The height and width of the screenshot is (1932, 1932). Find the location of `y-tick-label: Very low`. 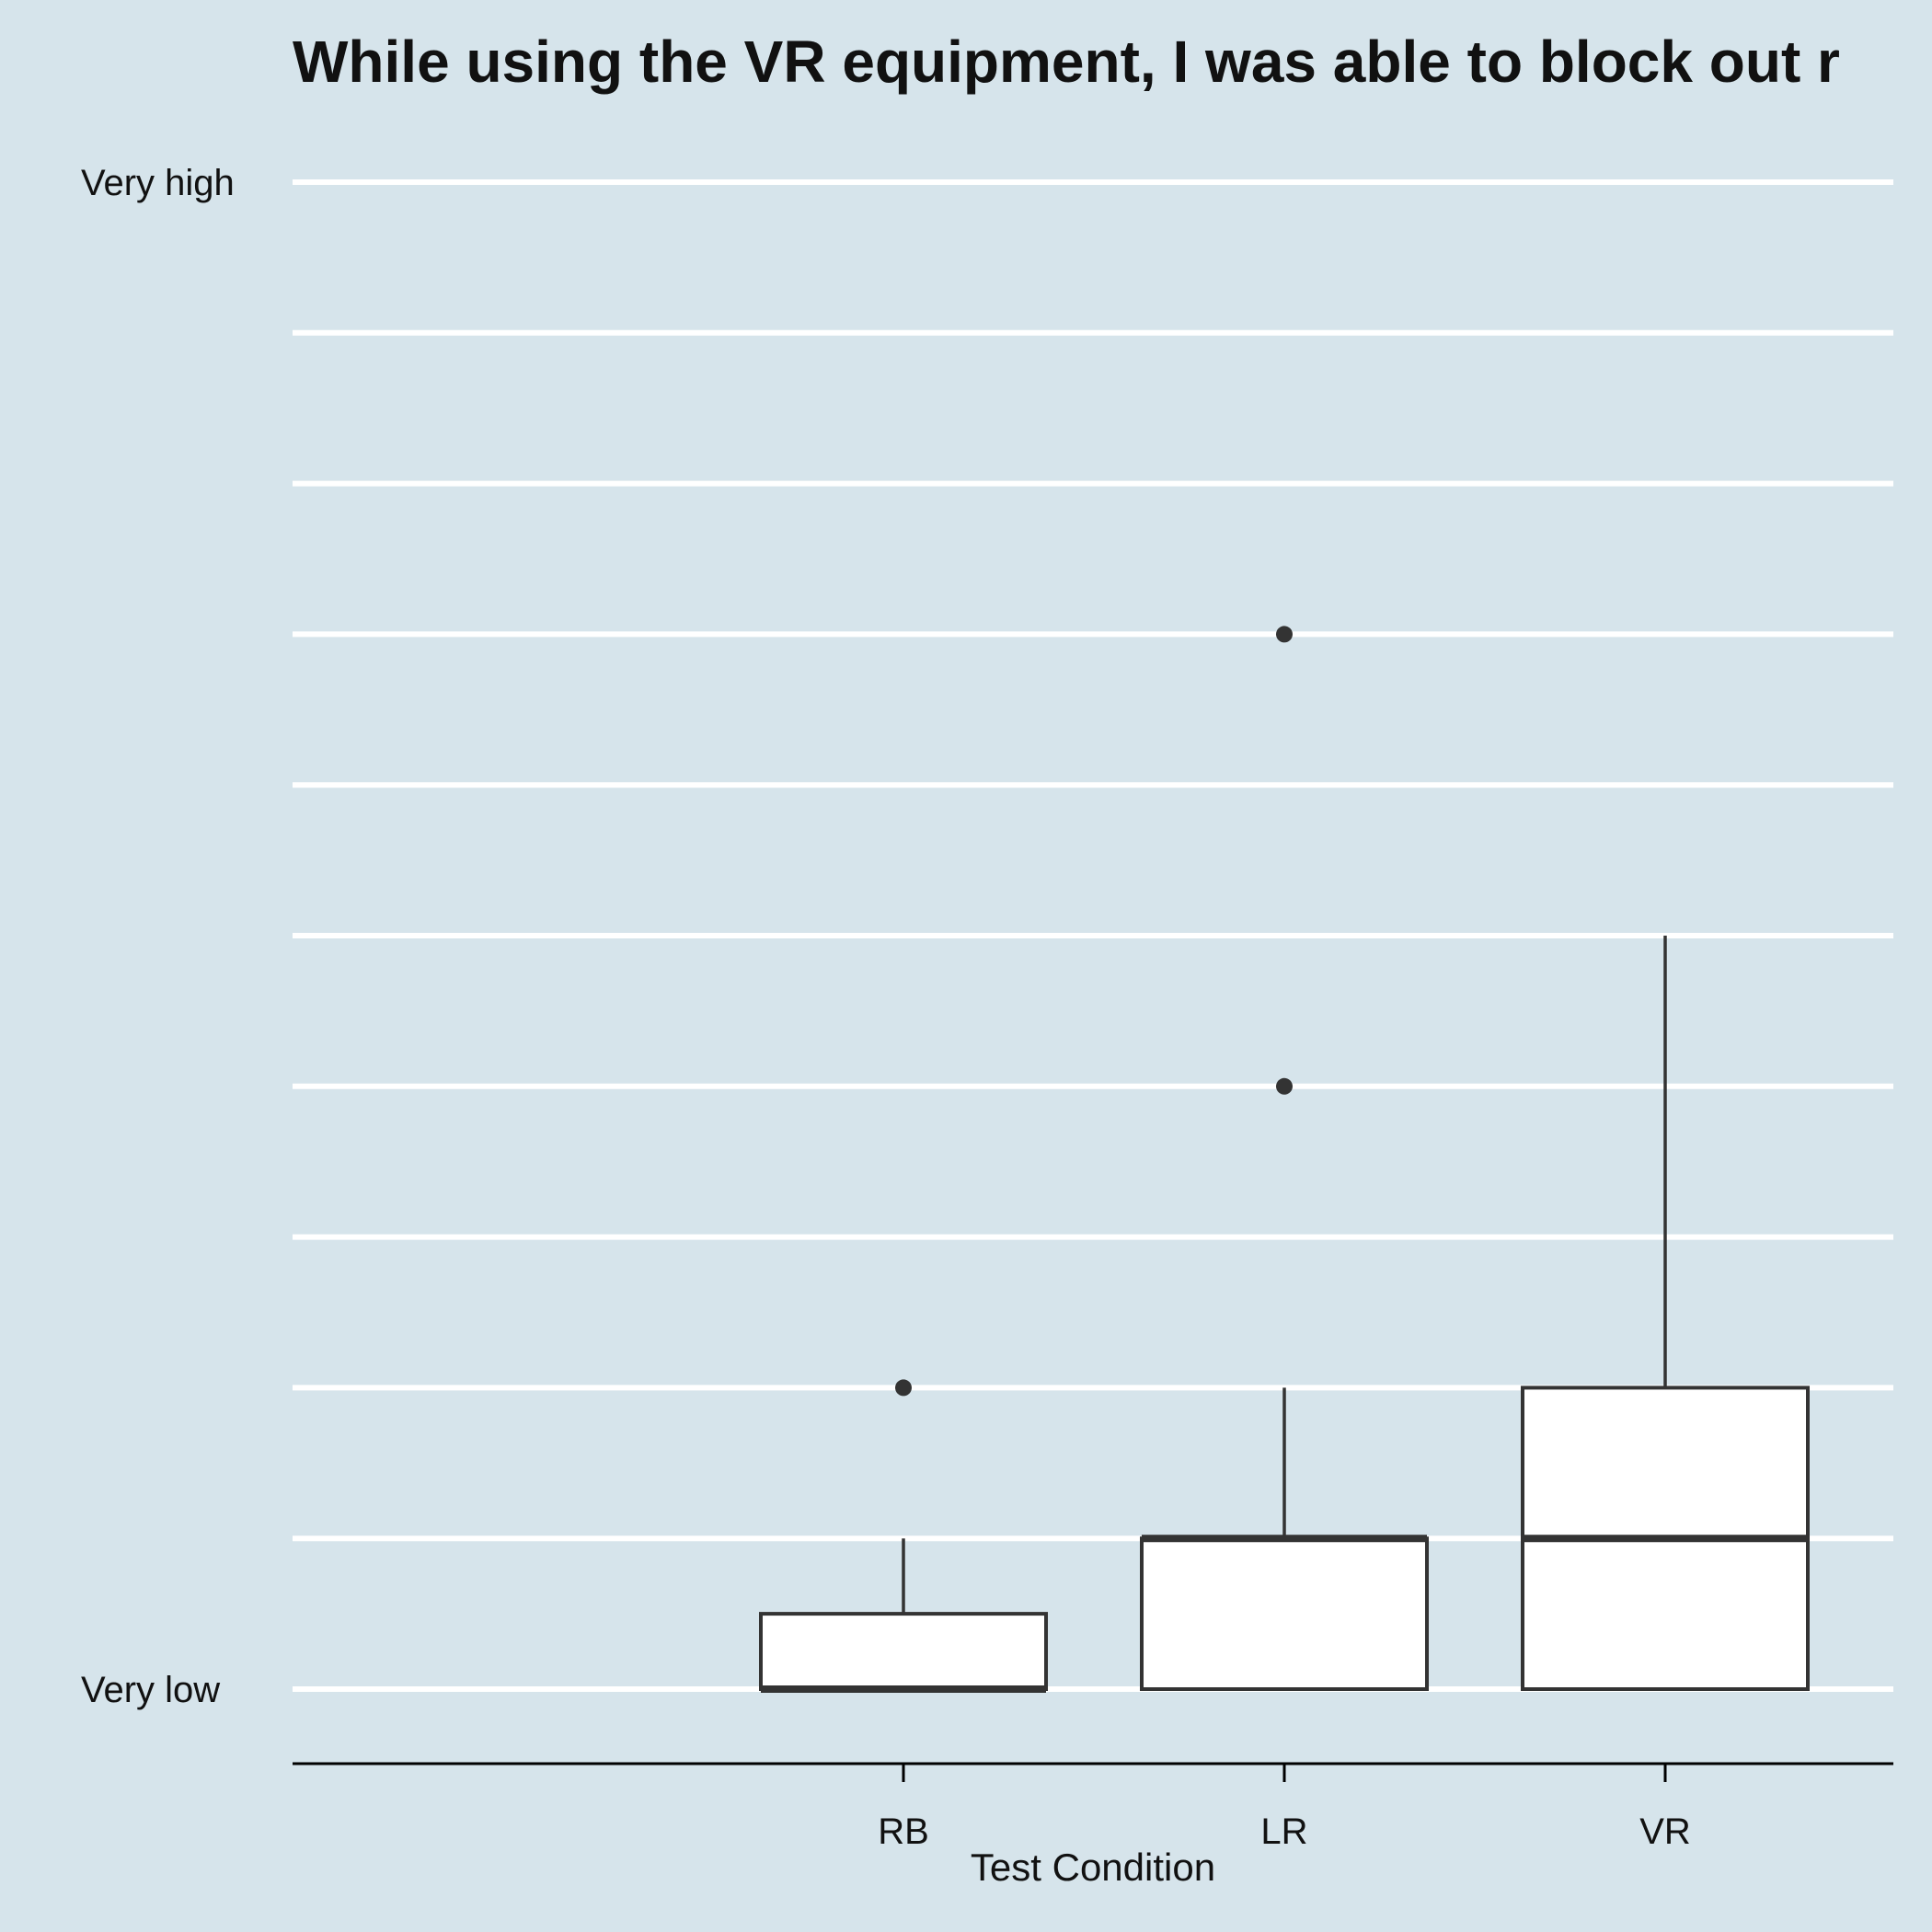

y-tick-label: Very low is located at coordinates (150, 1690).